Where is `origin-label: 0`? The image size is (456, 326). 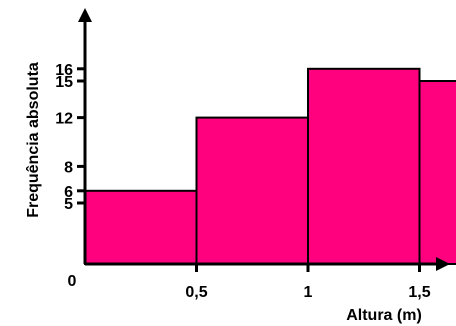
origin-label: 0 is located at coordinates (72, 281).